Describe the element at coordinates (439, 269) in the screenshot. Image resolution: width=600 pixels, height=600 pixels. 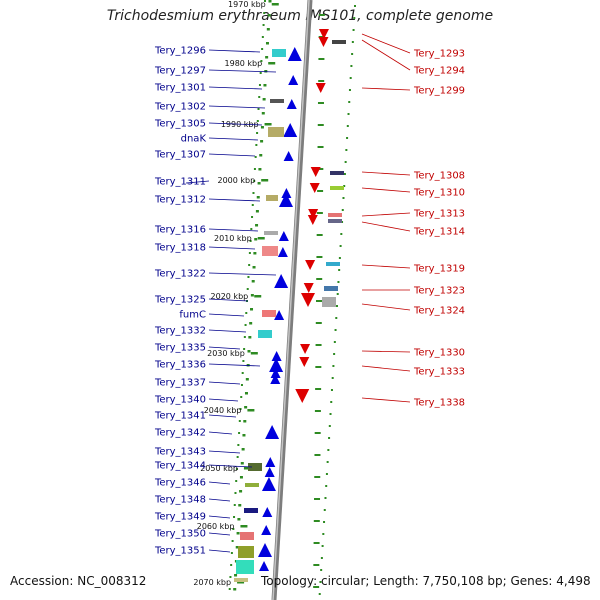
I see `gene-label-right: Tery_1319` at that location.